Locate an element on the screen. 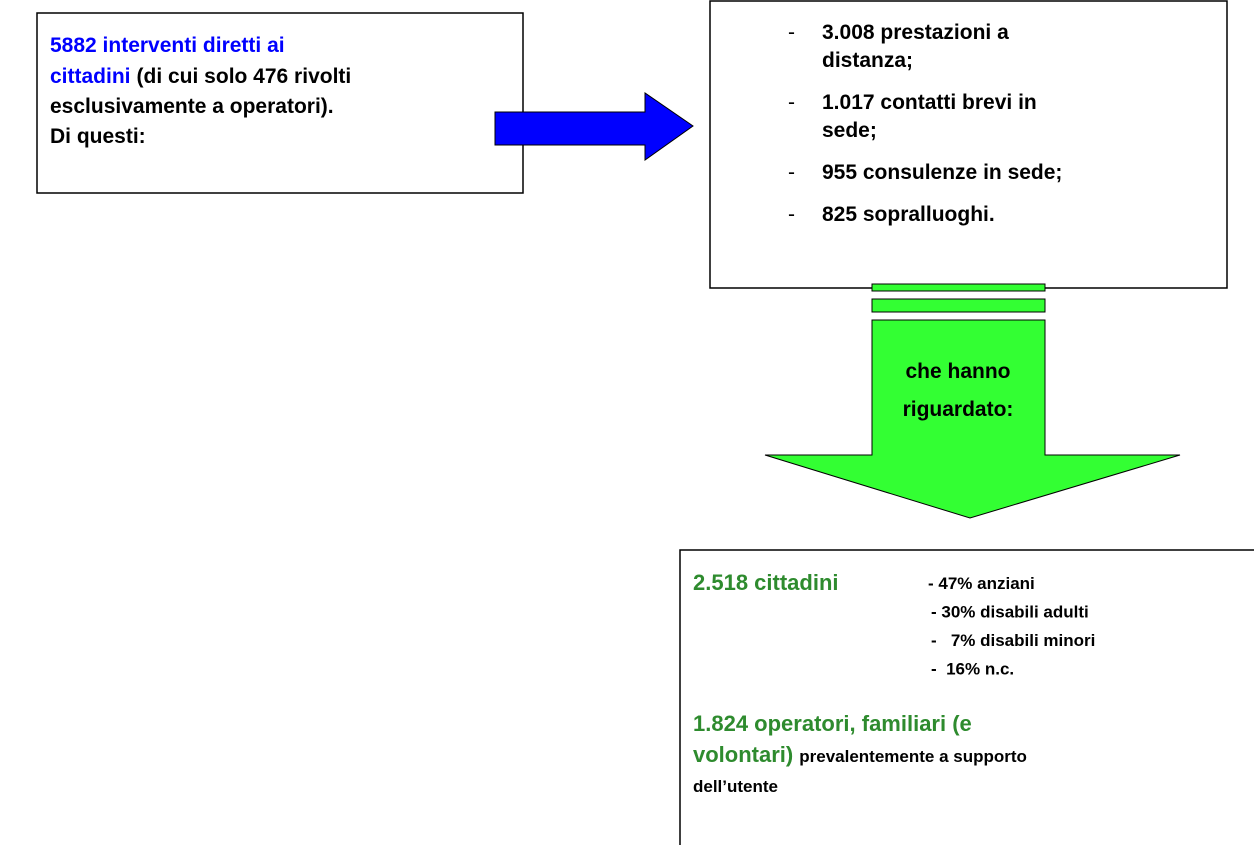  source-highlight: 5882 interventi diretti ai is located at coordinates (167, 45).